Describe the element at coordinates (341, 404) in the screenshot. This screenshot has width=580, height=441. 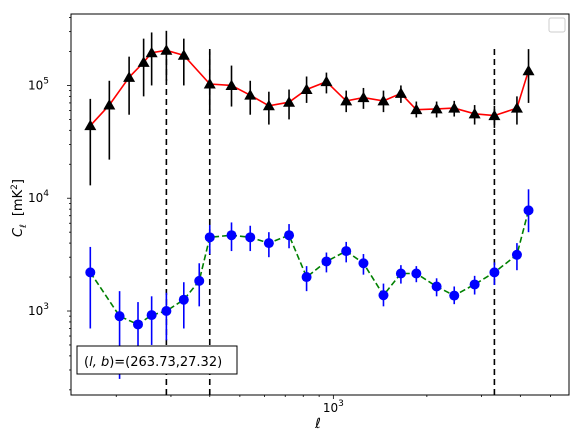
I see `x-tick-label-exp: 3` at that location.